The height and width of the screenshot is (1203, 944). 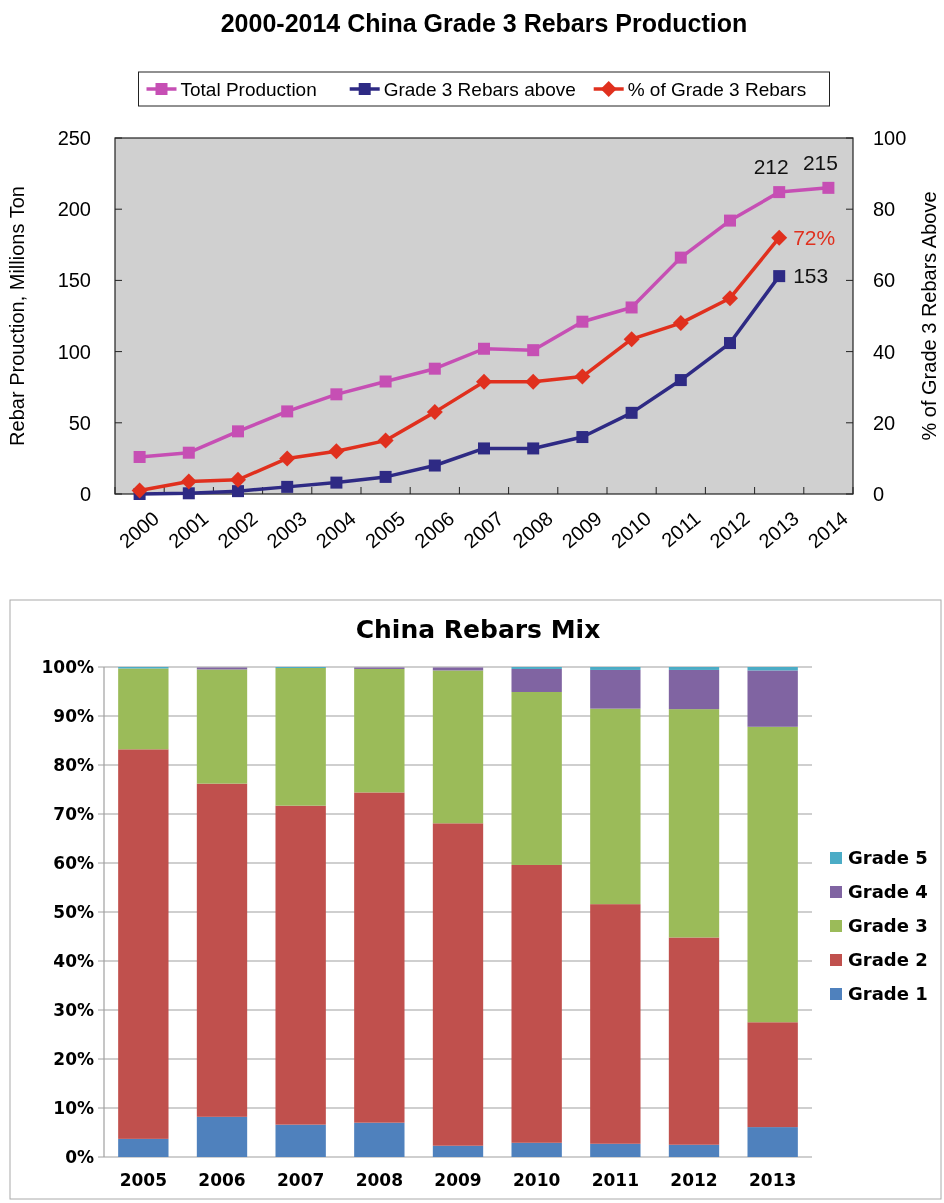 What do you see at coordinates (301, 1180) in the screenshot?
I see `x-tick-label: 2007` at bounding box center [301, 1180].